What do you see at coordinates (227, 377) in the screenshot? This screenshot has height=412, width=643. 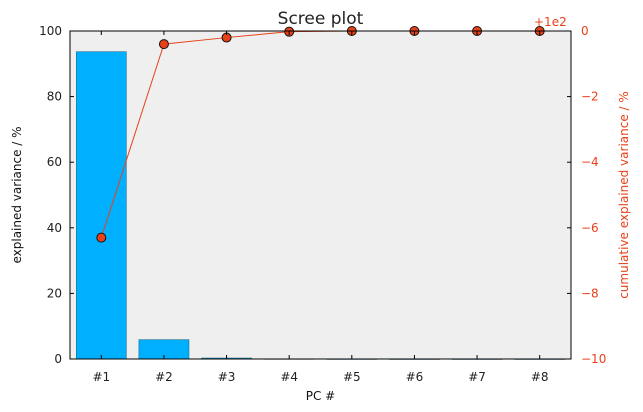 I see `x-tick-label: #3` at bounding box center [227, 377].